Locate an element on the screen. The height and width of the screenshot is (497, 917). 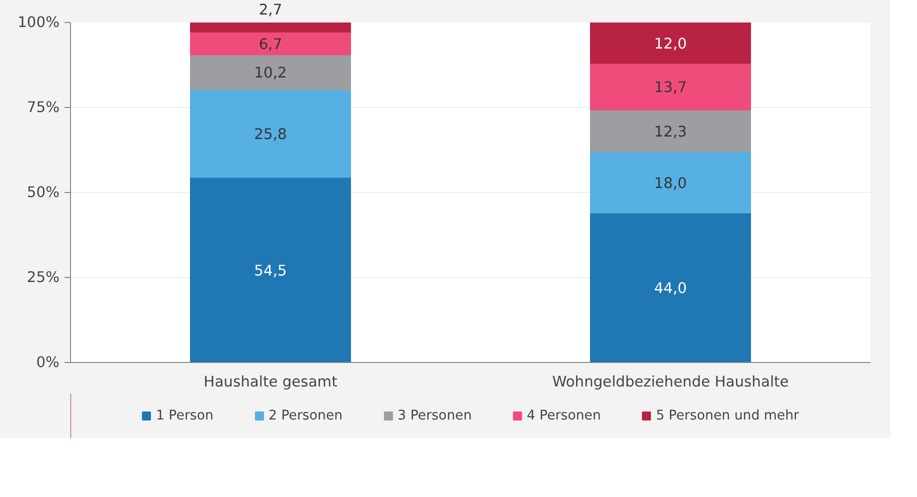
legend-label: 1 Person is located at coordinates (185, 415).